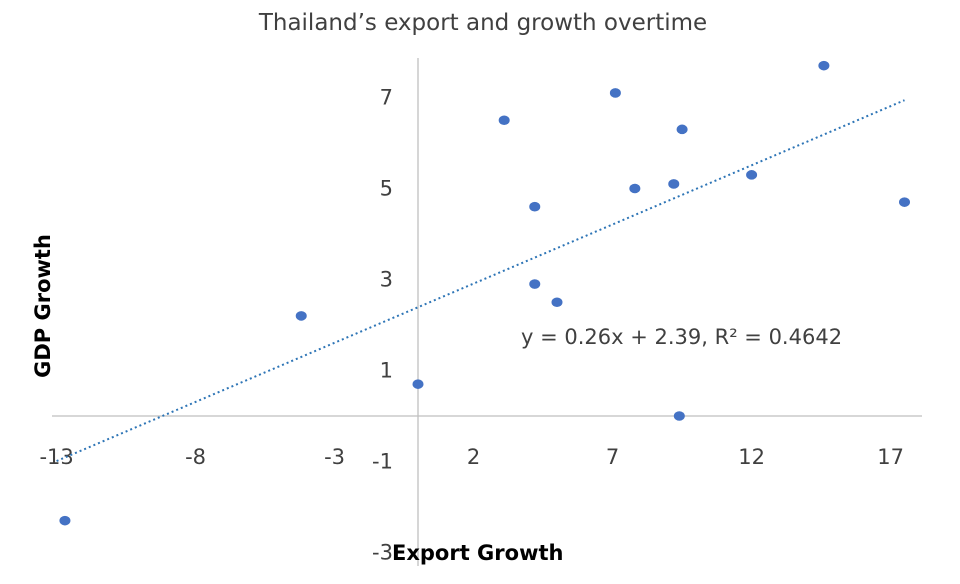  Describe the element at coordinates (681, 337) in the screenshot. I see `trendline-equation: y = 0.26x + 2.39, R² = 0.4642` at that location.